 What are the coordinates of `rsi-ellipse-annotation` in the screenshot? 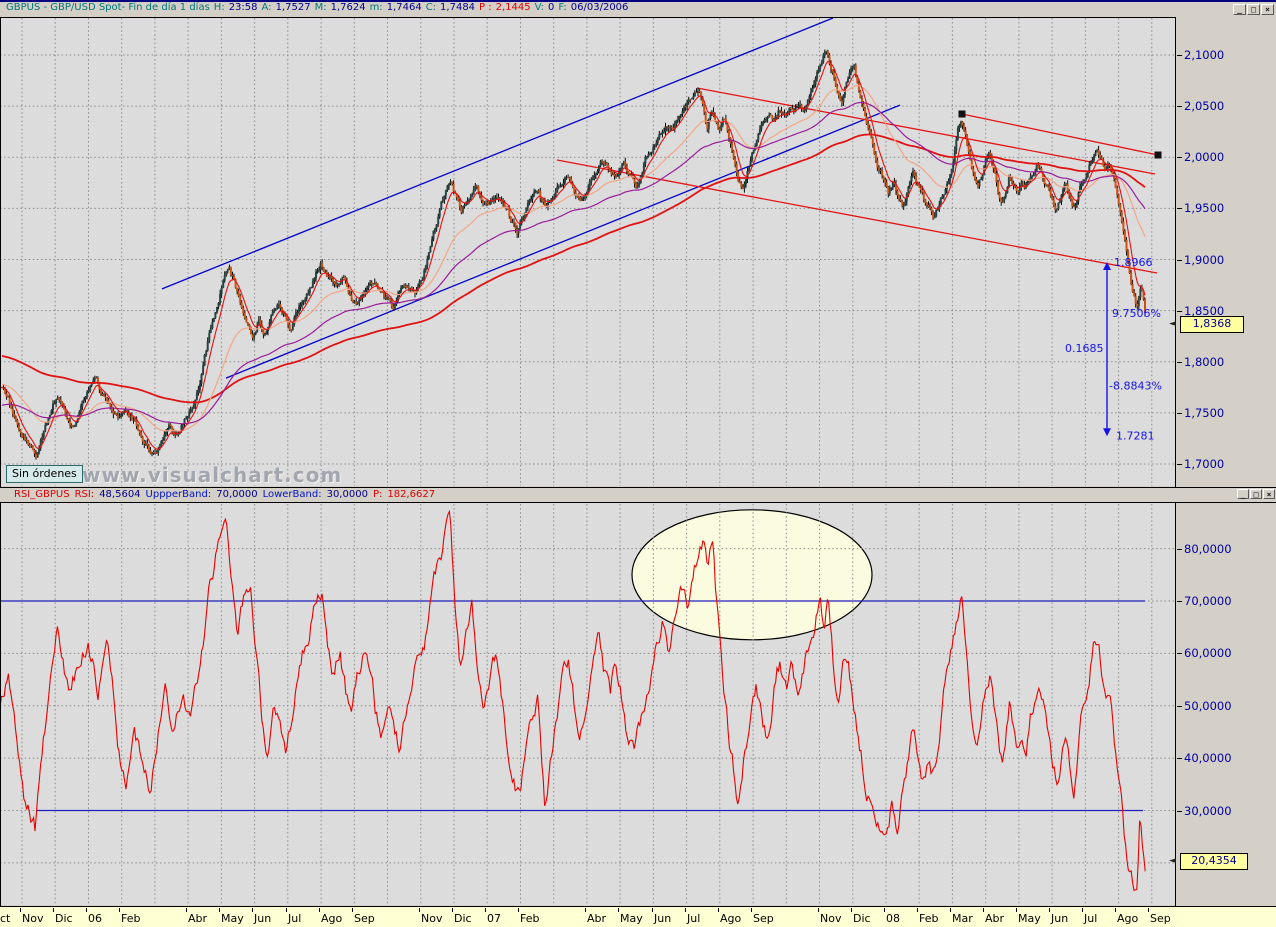 It's located at (752, 575).